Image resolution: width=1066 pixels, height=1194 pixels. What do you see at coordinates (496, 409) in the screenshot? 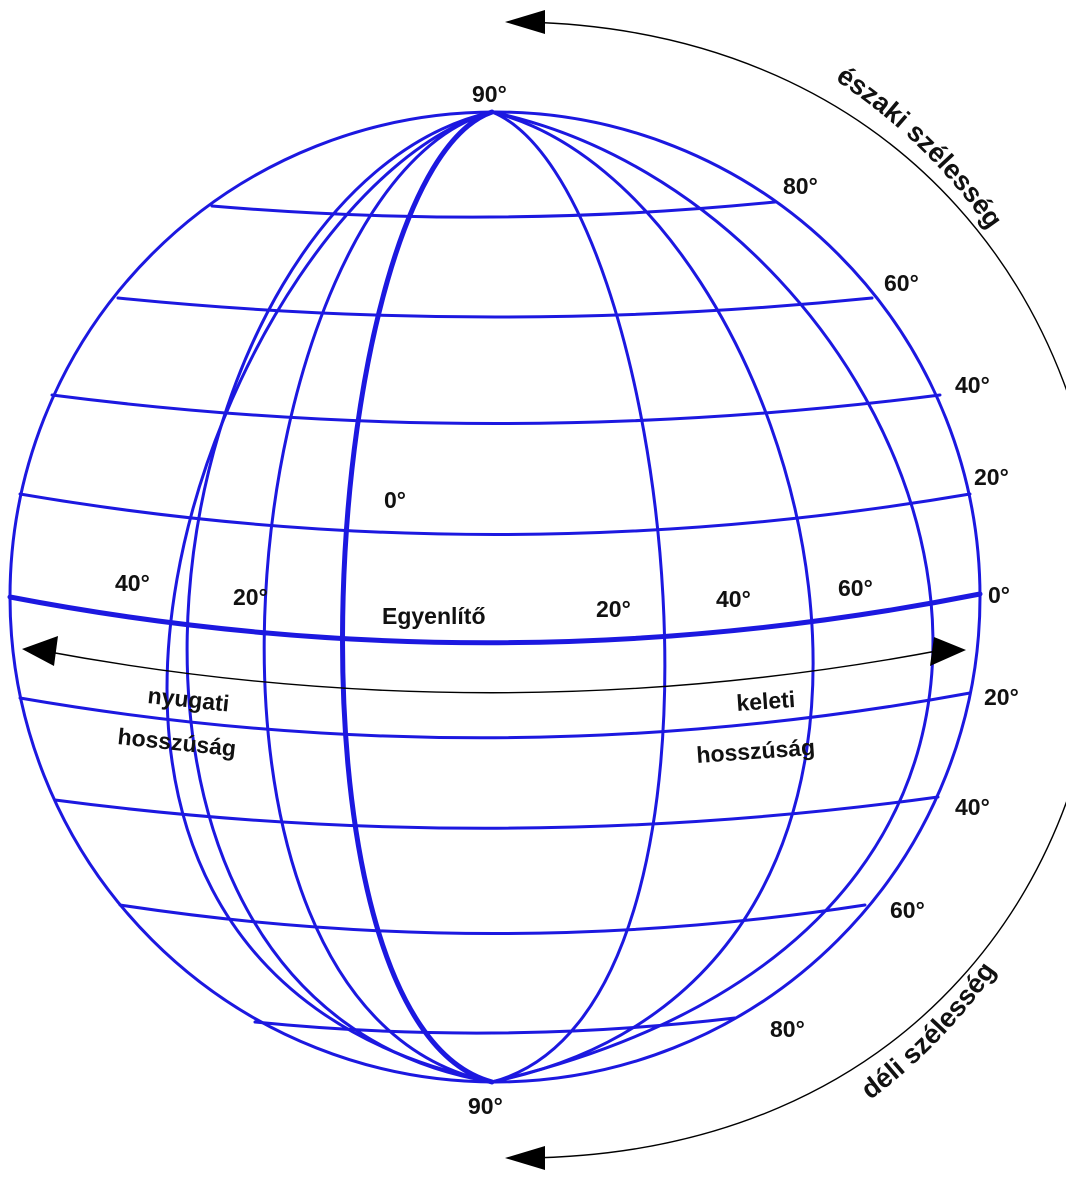
I see `latitude-line-40n` at bounding box center [496, 409].